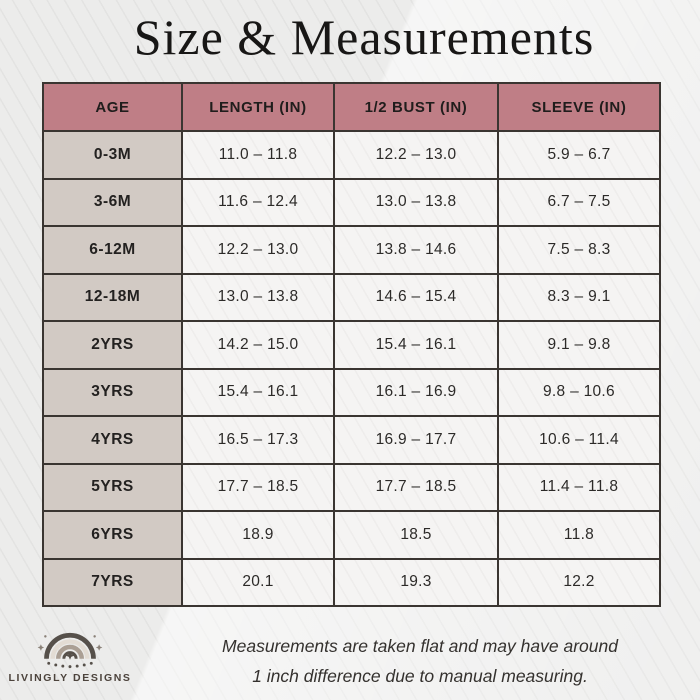  Describe the element at coordinates (416, 582) in the screenshot. I see `value-cell: 19.3` at that location.